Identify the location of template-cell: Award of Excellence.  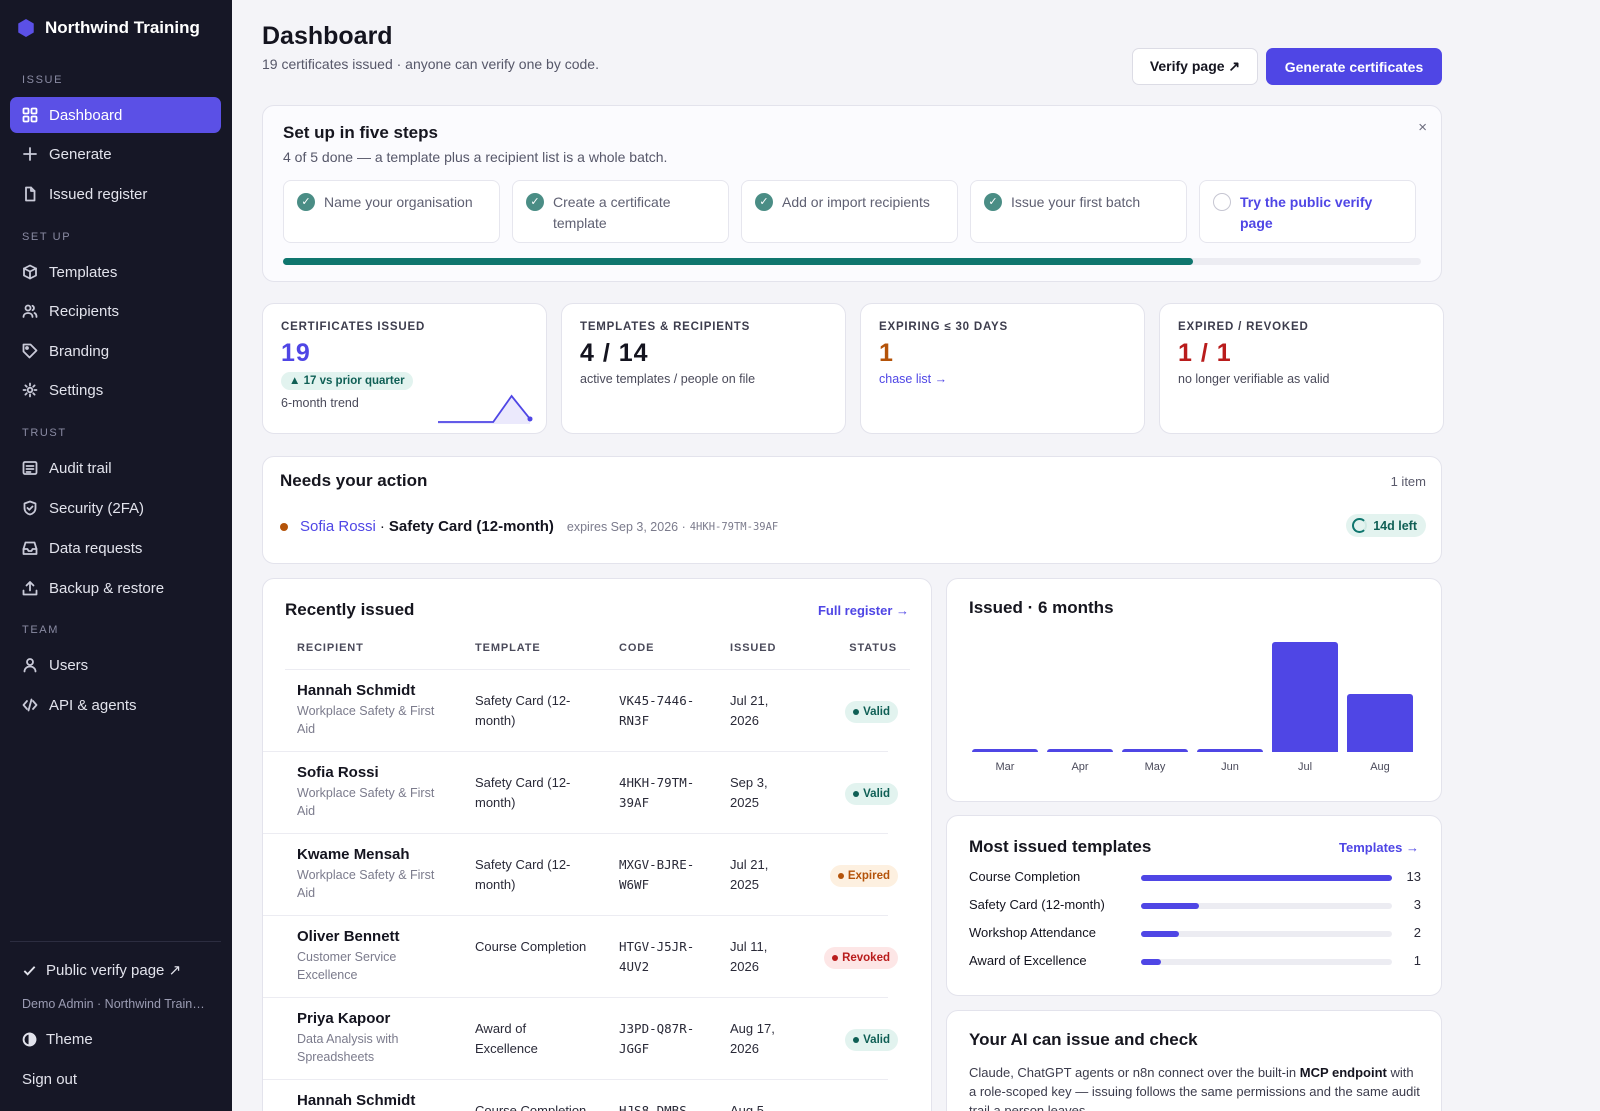
(506, 1038).